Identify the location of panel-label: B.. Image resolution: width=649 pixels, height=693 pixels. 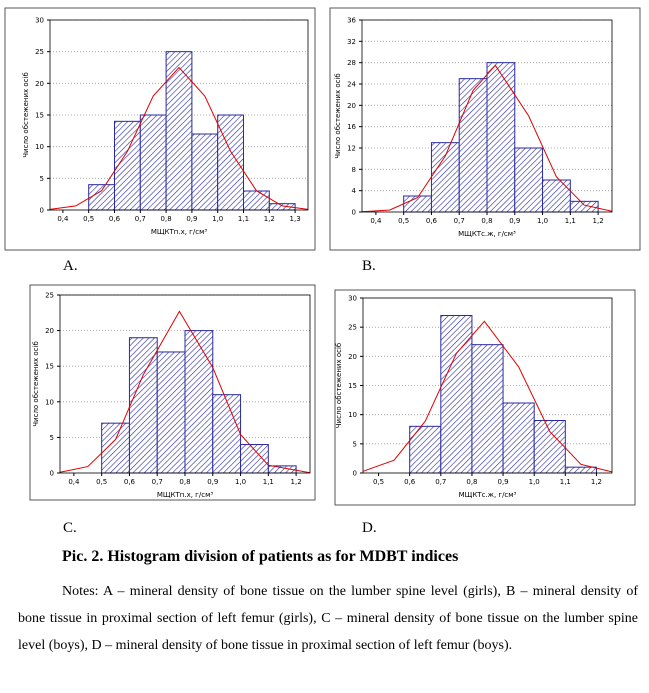
(369, 266).